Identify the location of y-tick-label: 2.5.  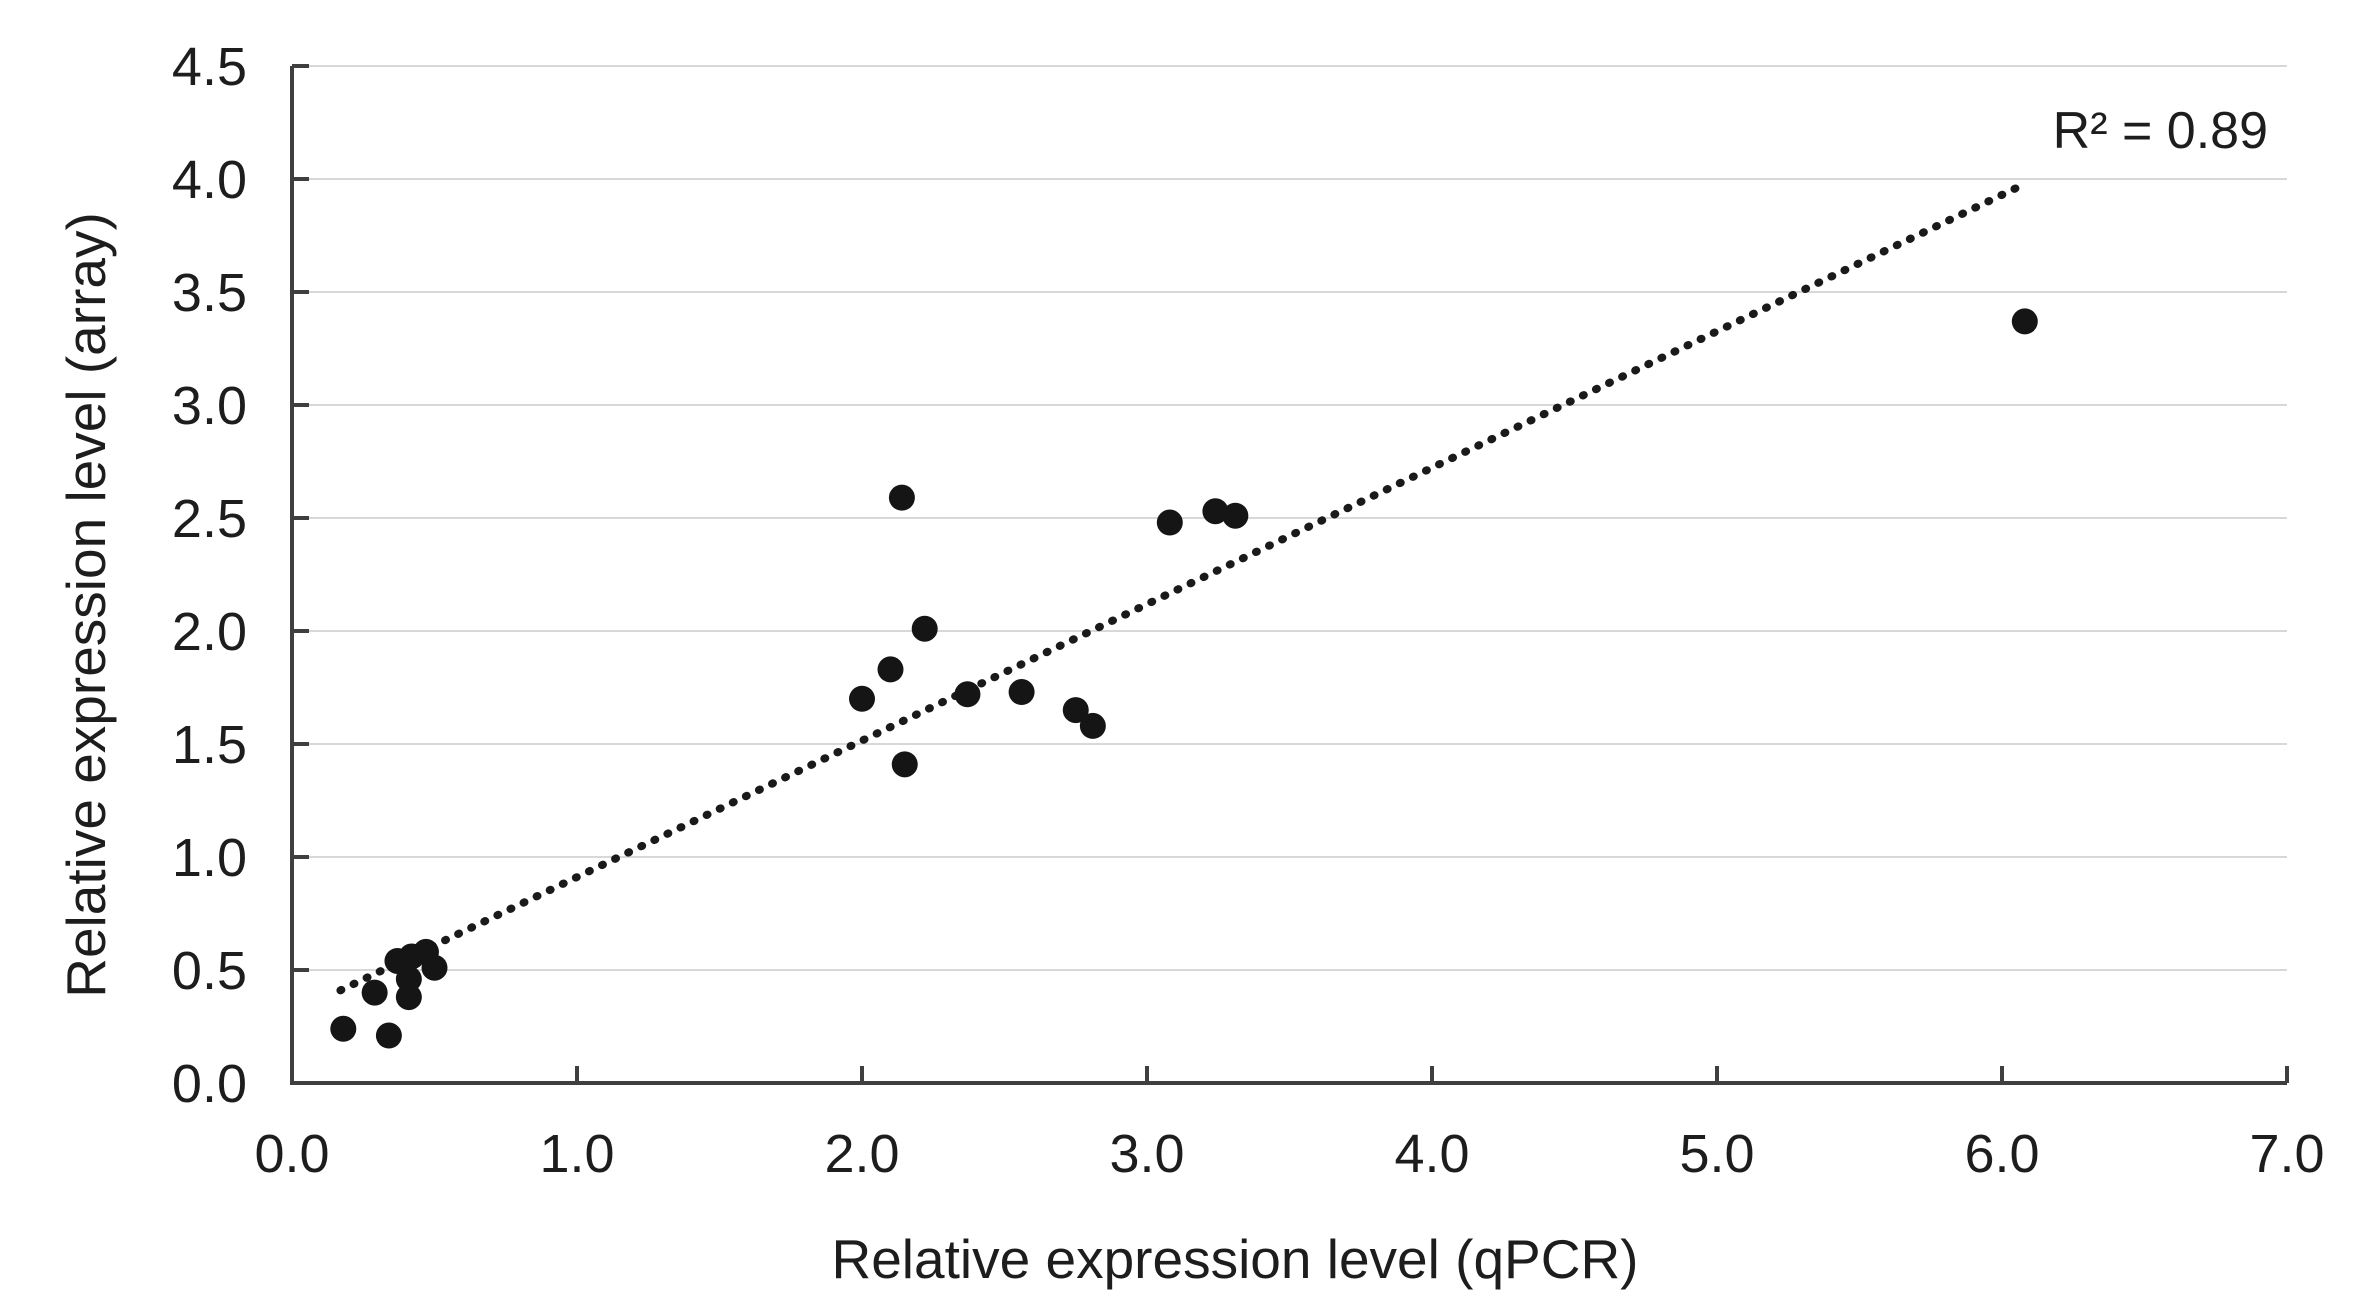
(209, 519).